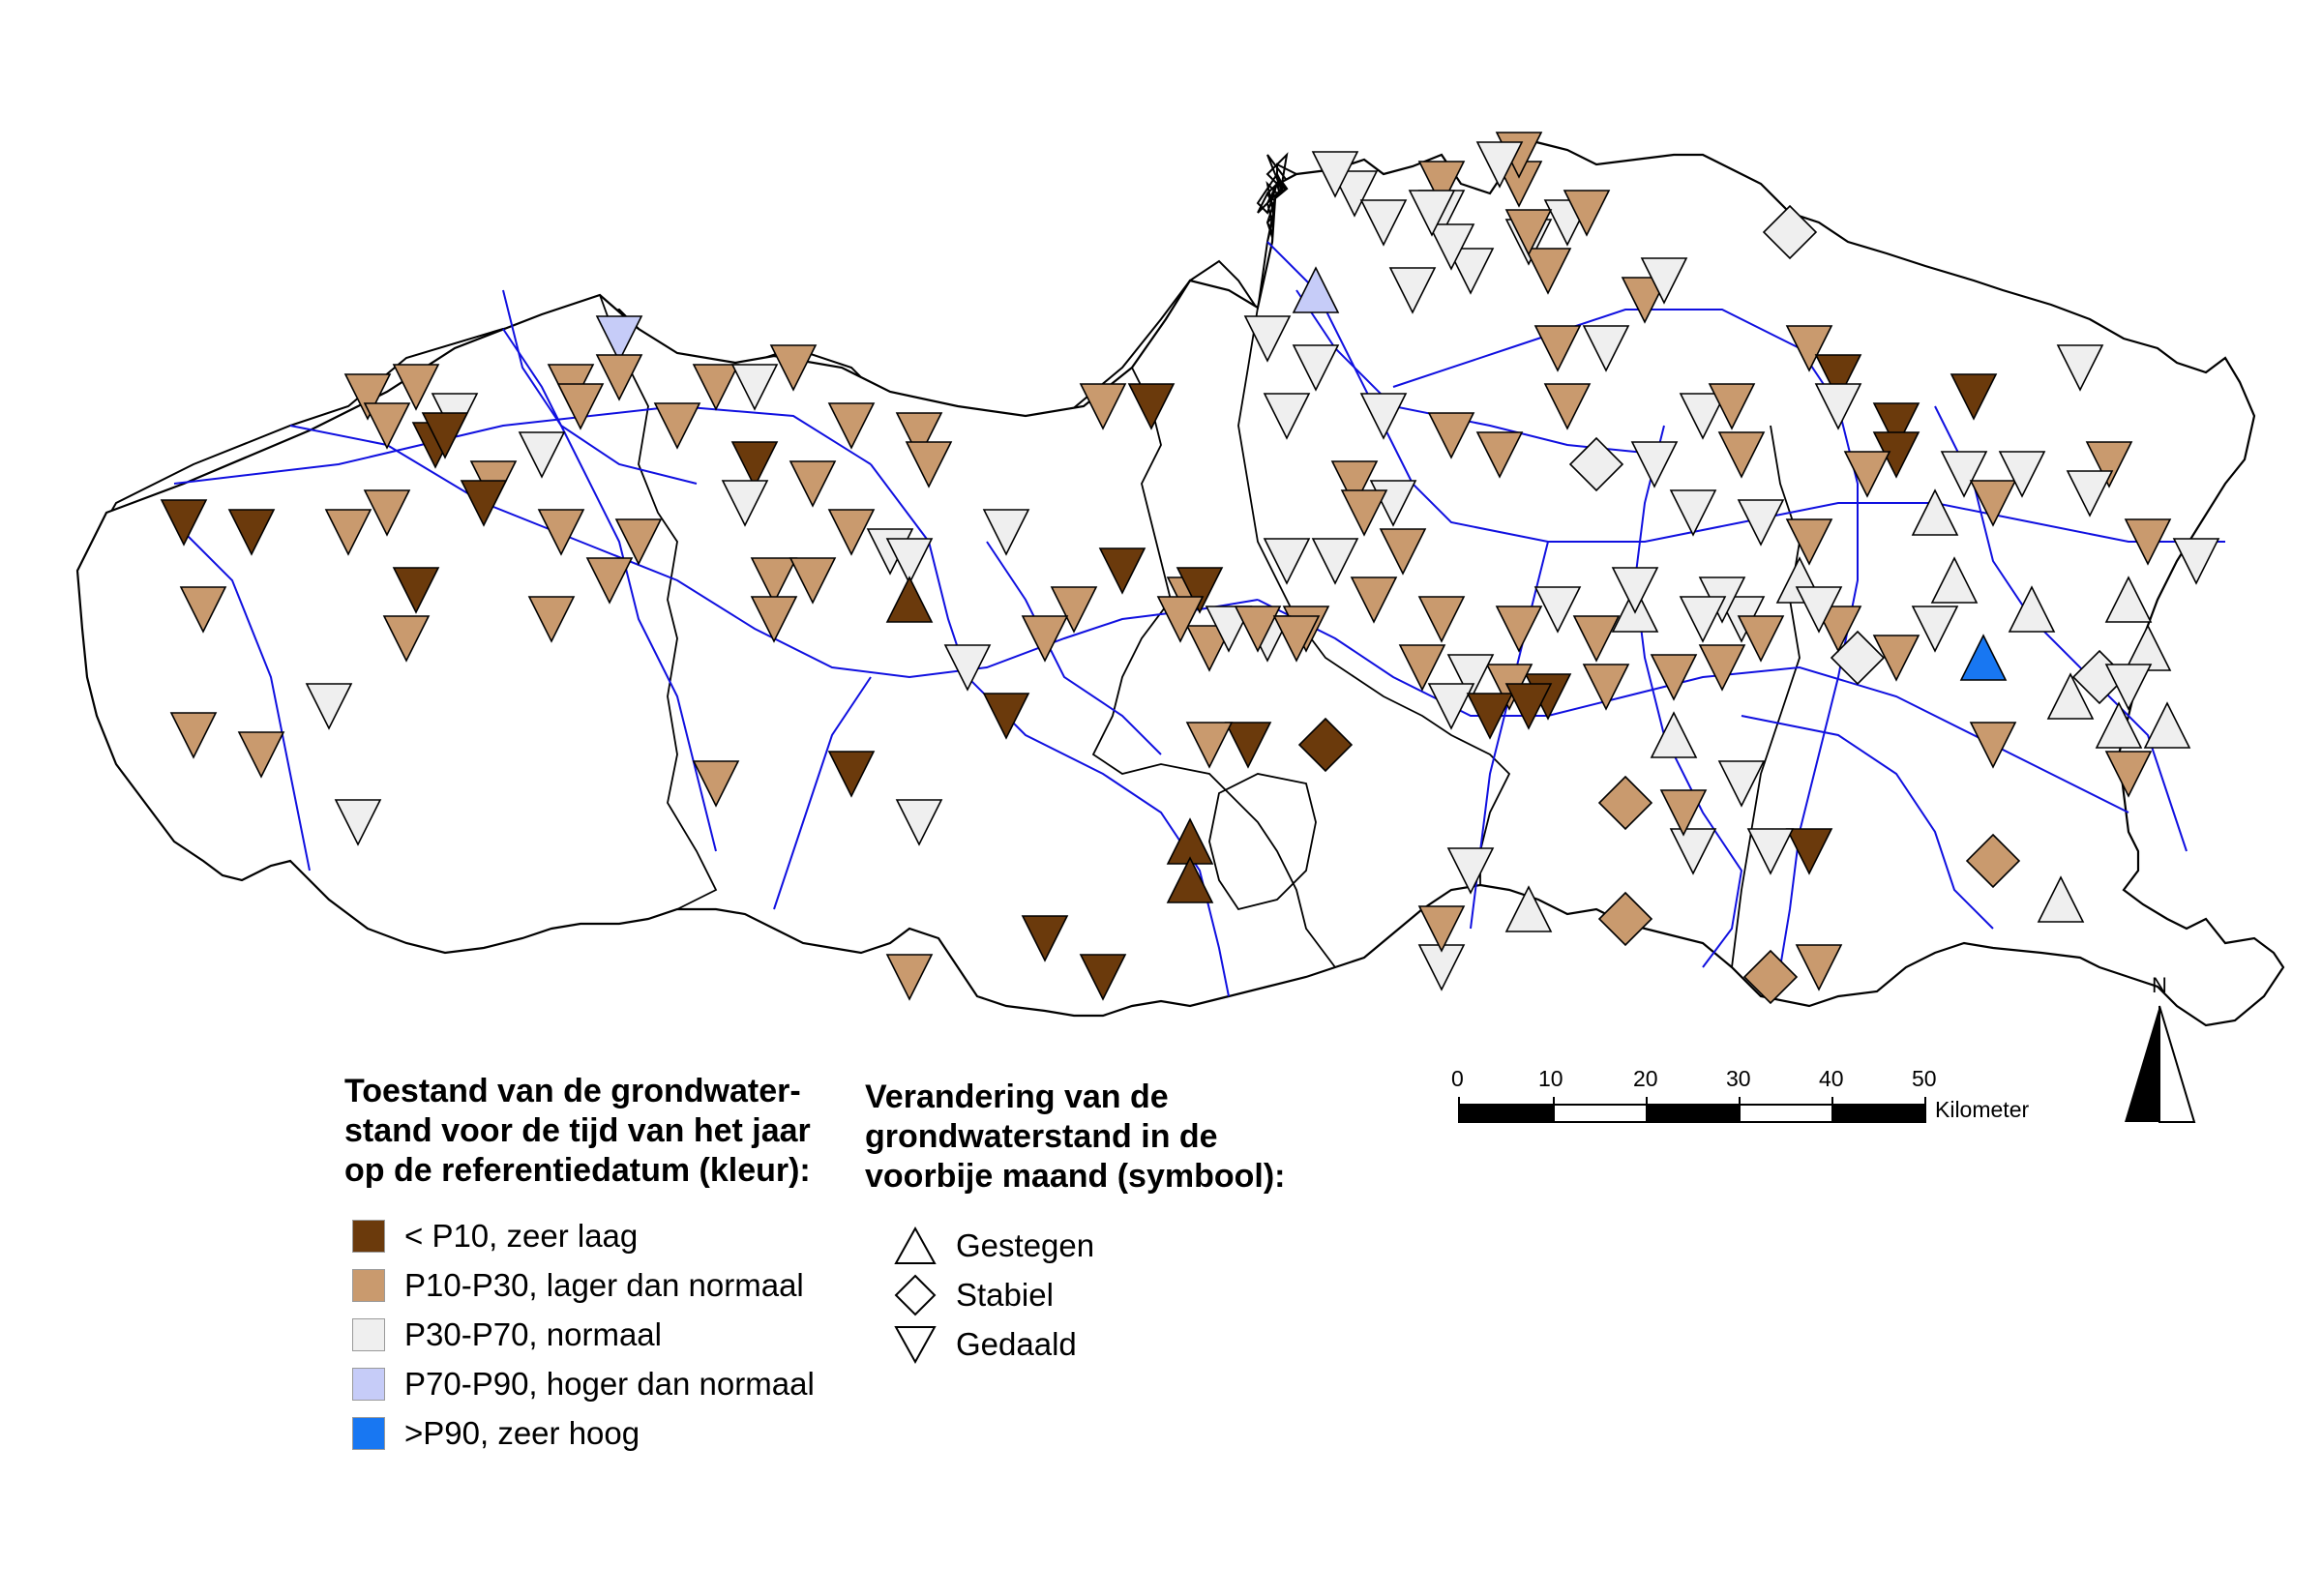 The image size is (2322, 1596). I want to click on scale-tick-label: 30, so click(1738, 1078).